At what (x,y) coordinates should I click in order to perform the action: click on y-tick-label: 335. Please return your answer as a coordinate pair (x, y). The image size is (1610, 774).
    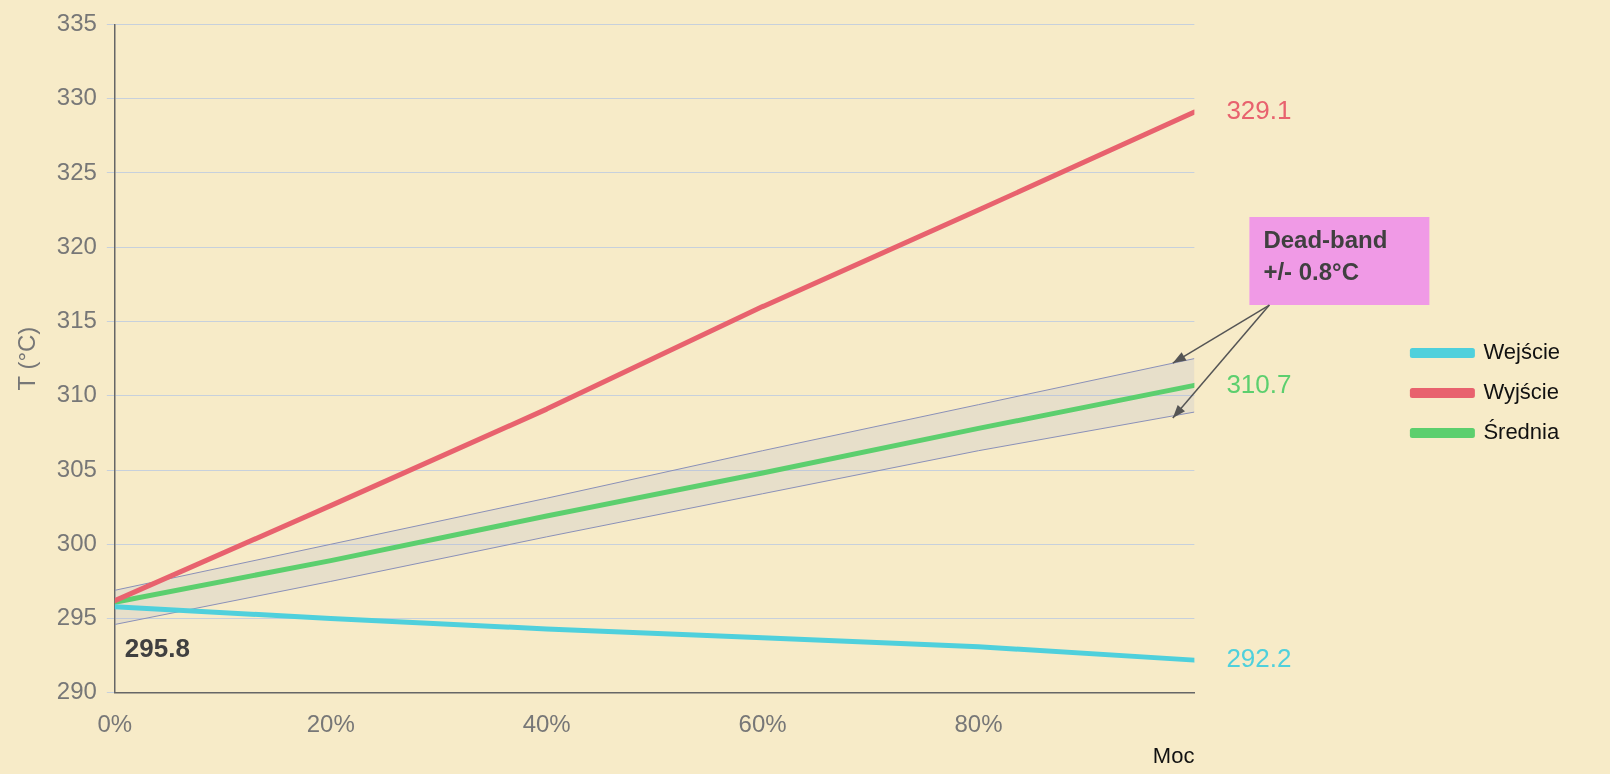
    Looking at the image, I should click on (76, 23).